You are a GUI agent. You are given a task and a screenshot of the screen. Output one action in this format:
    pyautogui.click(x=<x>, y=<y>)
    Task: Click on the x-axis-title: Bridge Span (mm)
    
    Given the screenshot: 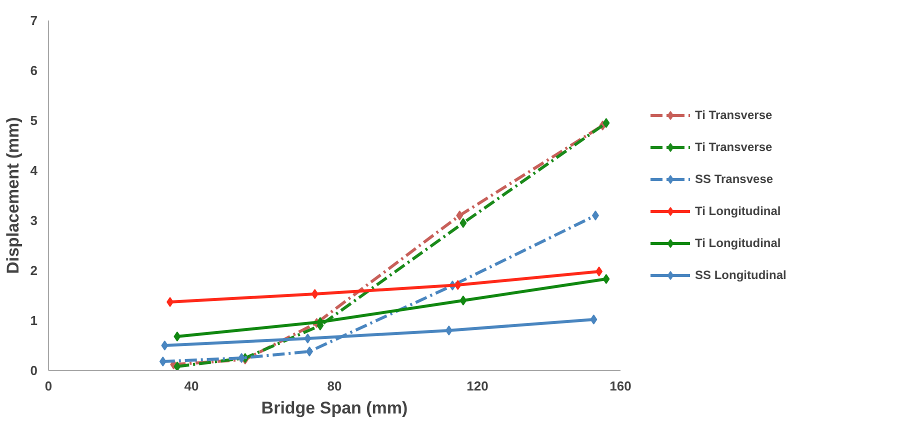 What is the action you would take?
    pyautogui.click(x=334, y=408)
    